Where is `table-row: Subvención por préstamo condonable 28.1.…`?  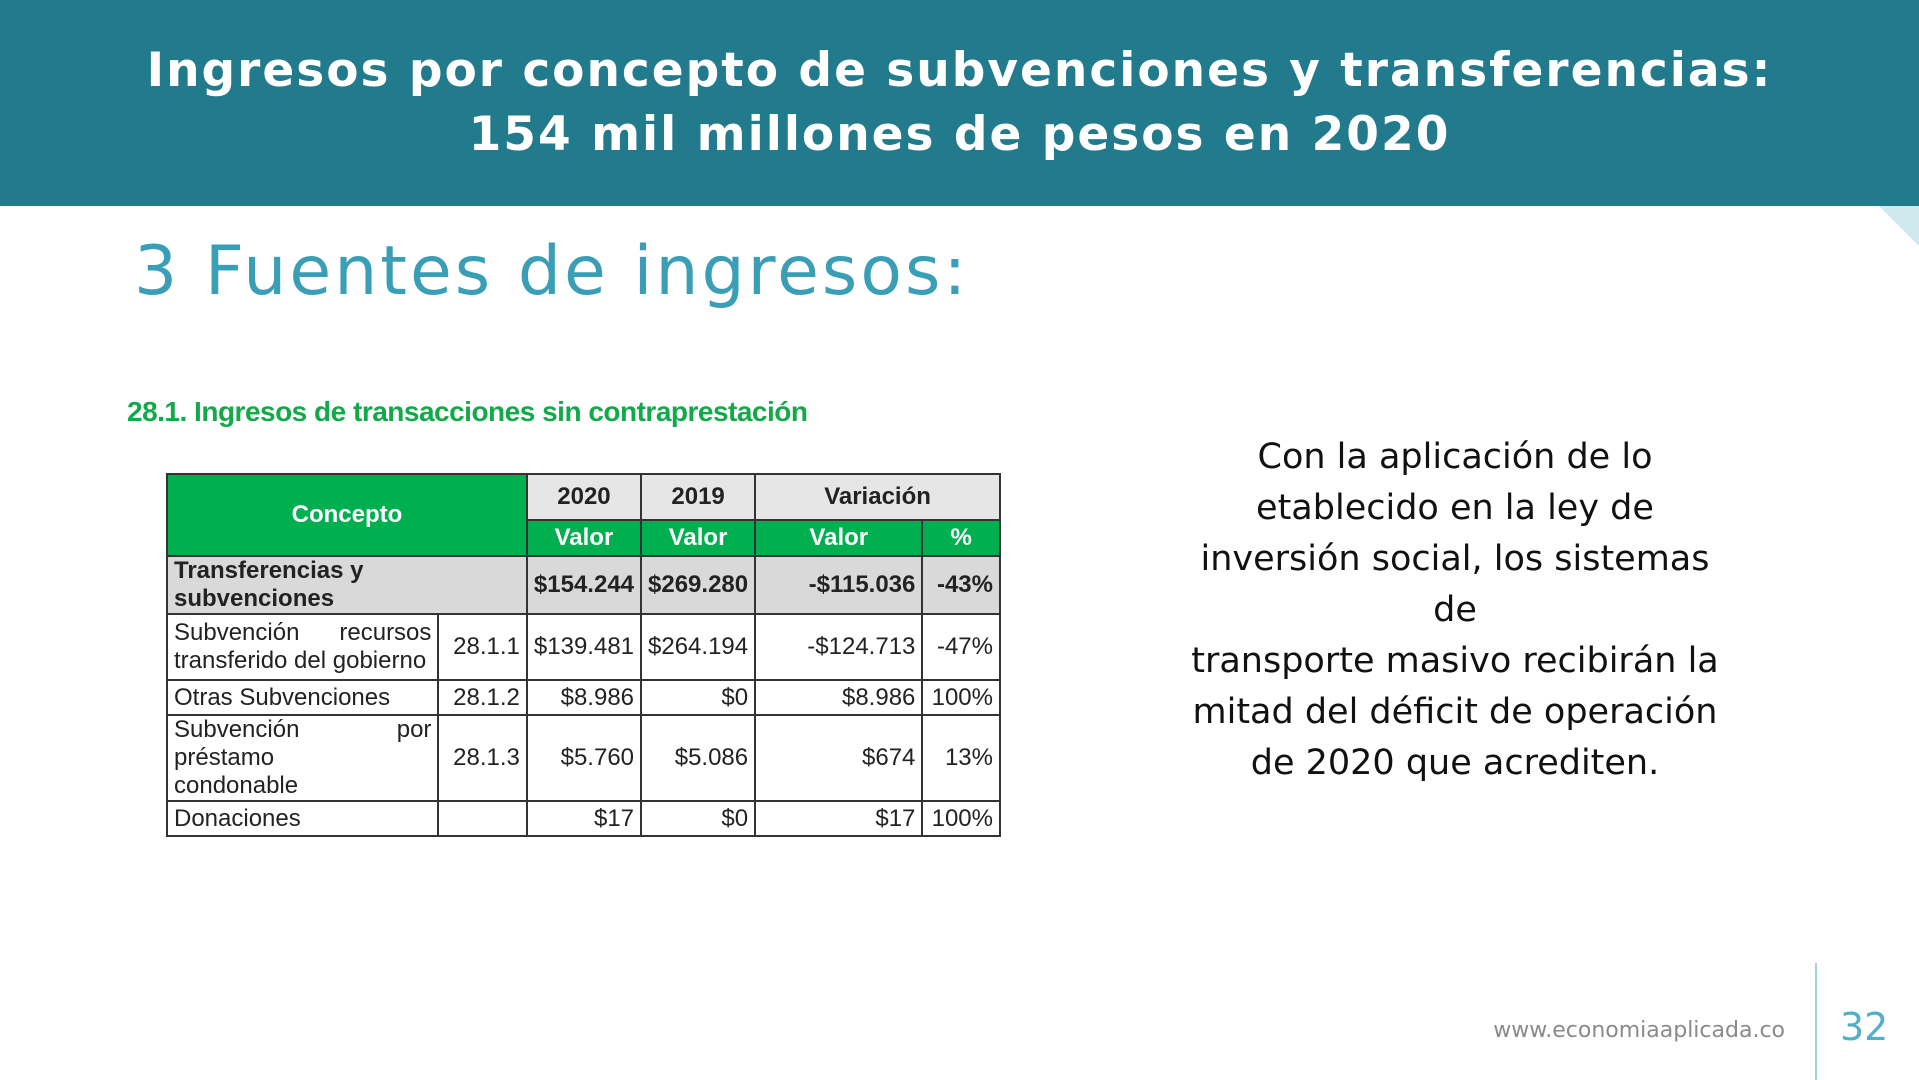 table-row: Subvención por préstamo condonable 28.1.… is located at coordinates (583, 758).